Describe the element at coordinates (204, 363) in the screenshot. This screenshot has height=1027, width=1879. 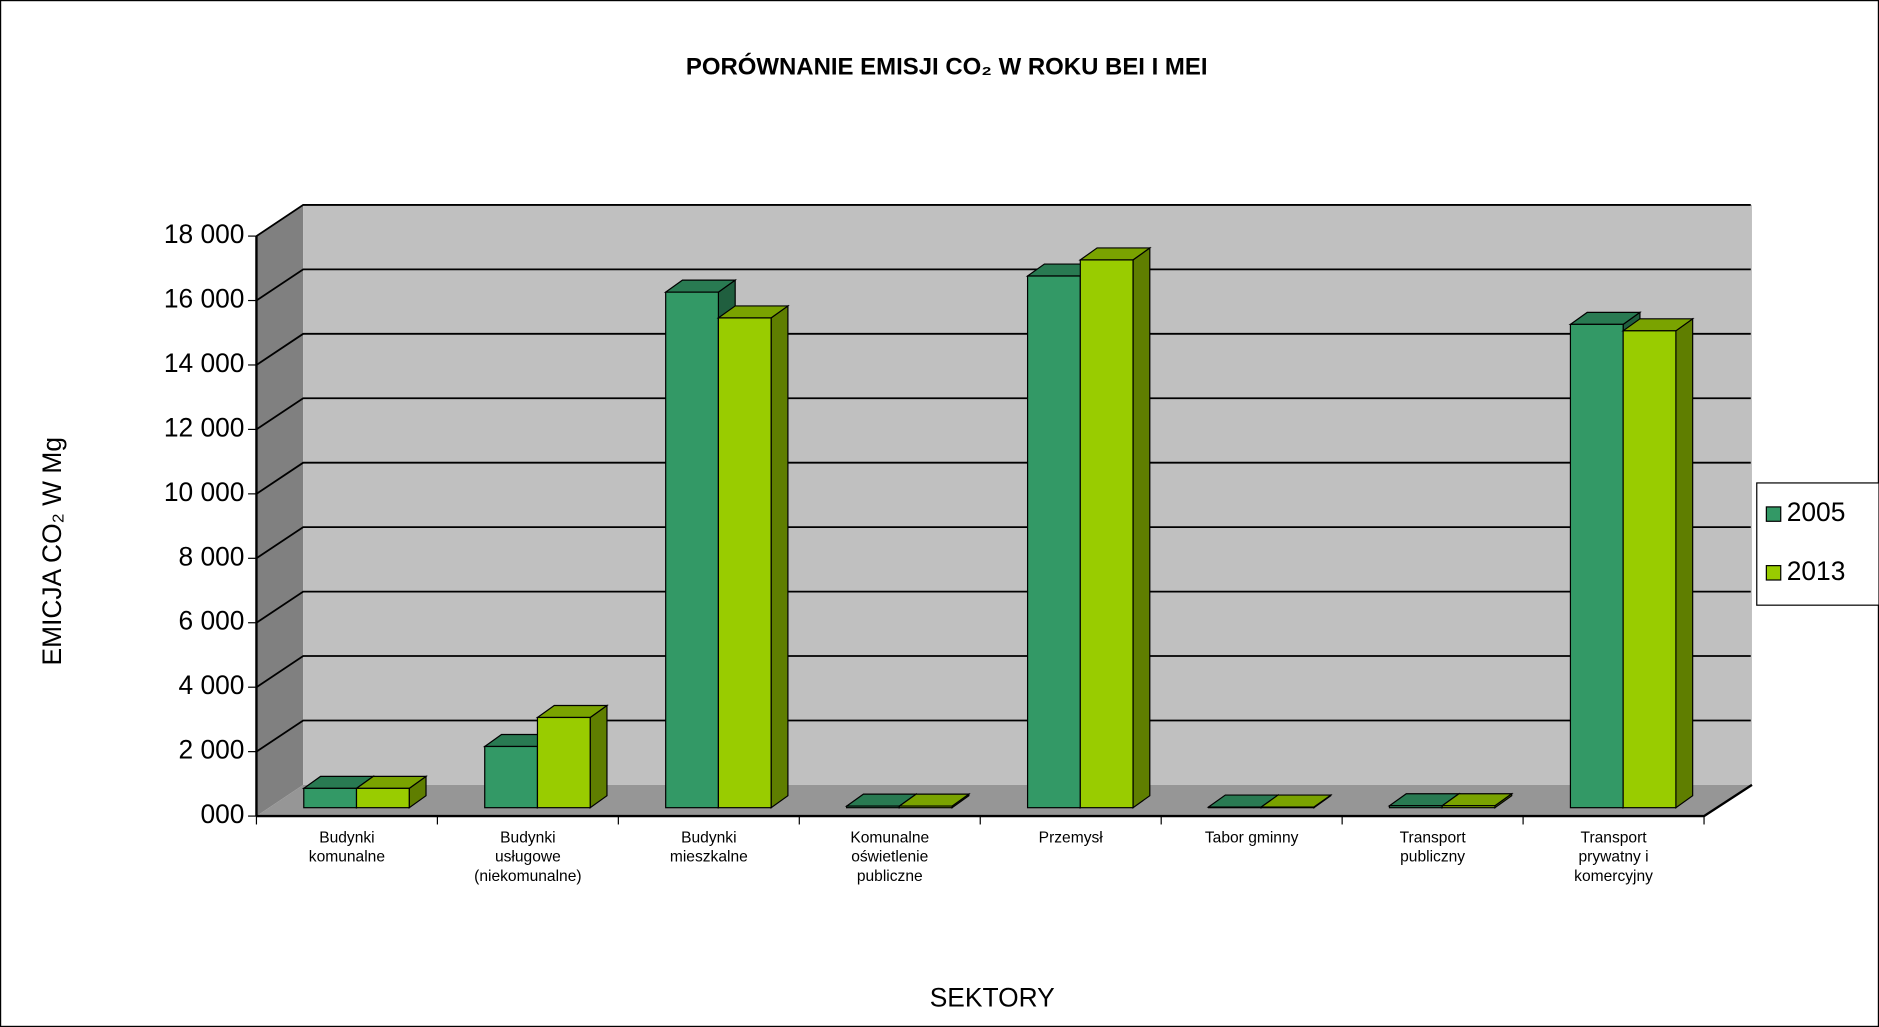
I see `y-tick-label: 14 000` at that location.